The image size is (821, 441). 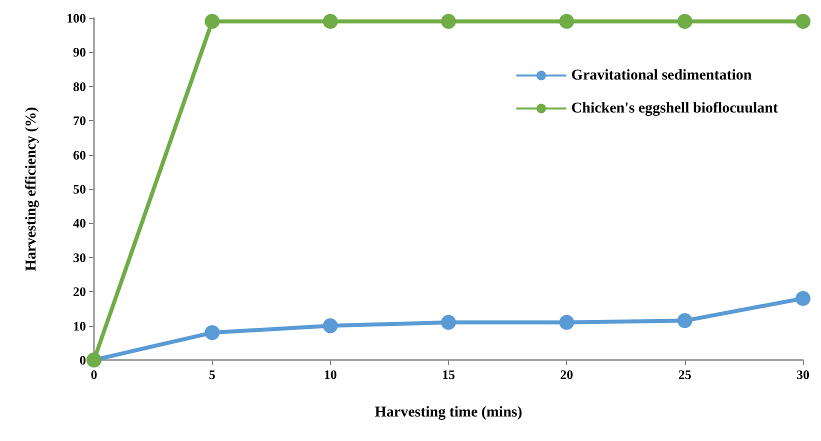 I want to click on y-tick-label: 0, so click(x=83, y=360).